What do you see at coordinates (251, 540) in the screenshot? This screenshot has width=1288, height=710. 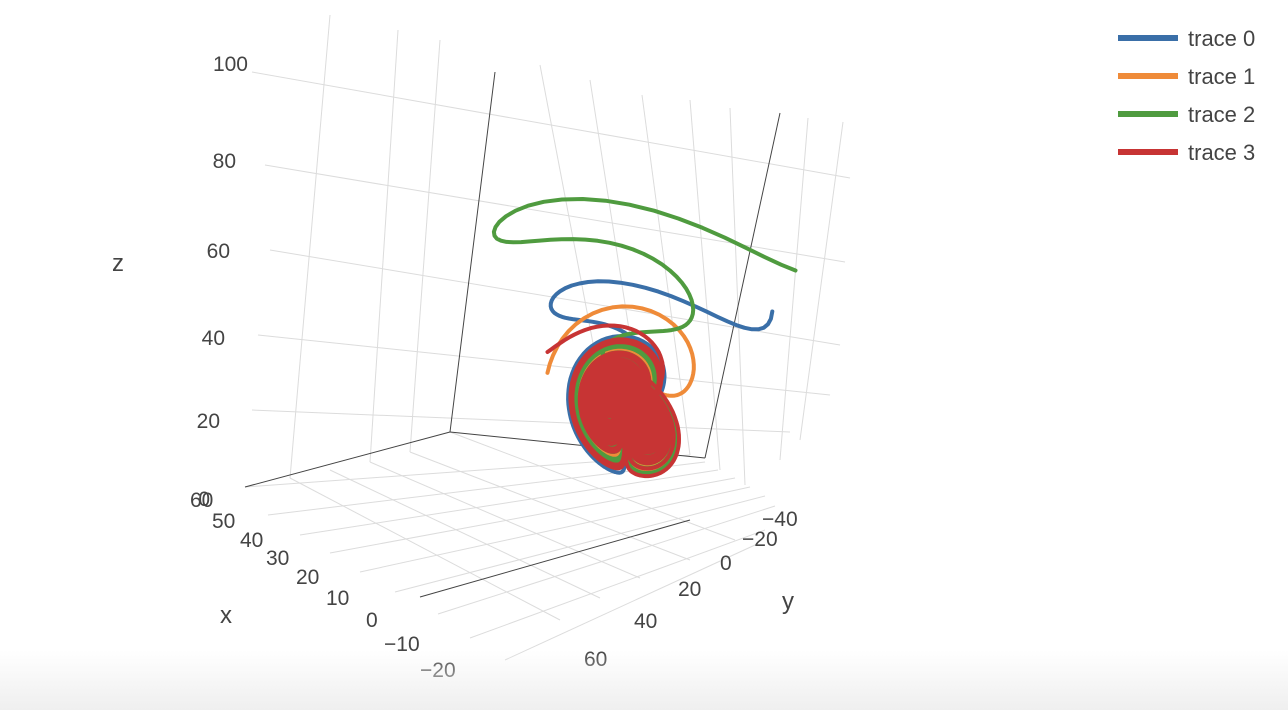 I see `x-tick-label: 40` at bounding box center [251, 540].